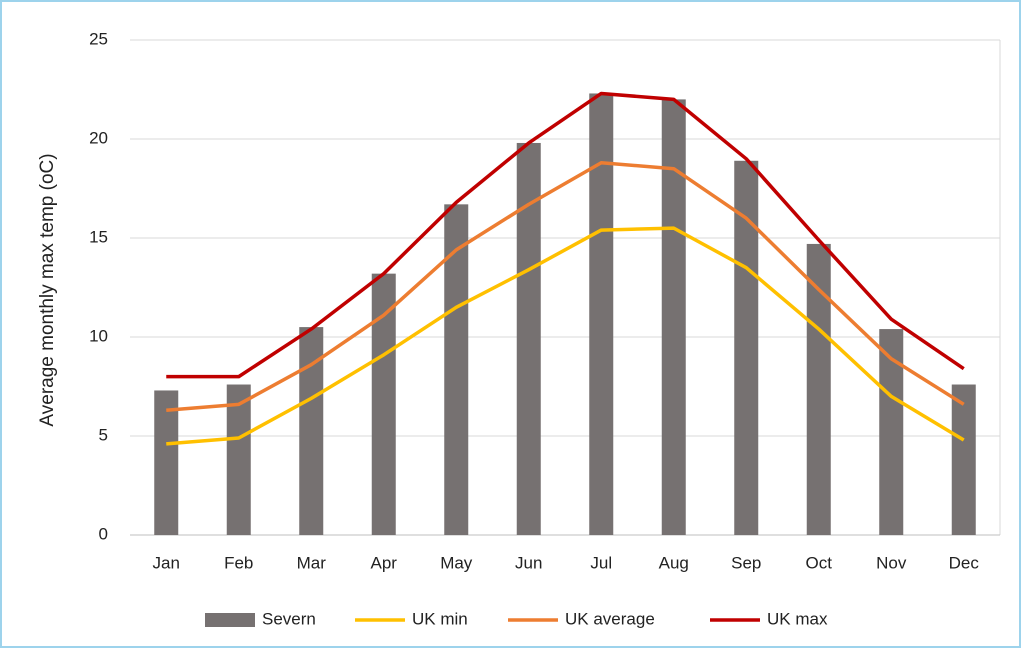  I want to click on x-tick-label: Jun, so click(528, 562).